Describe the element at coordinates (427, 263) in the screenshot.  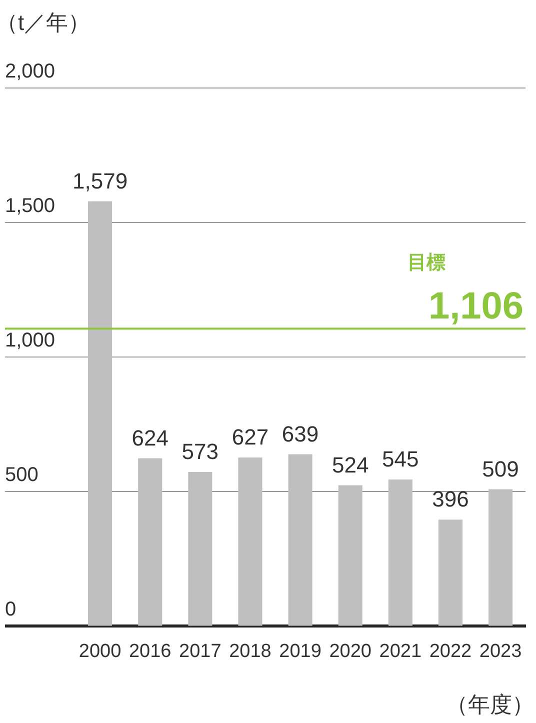
I see `ref-line-label: 目標` at that location.